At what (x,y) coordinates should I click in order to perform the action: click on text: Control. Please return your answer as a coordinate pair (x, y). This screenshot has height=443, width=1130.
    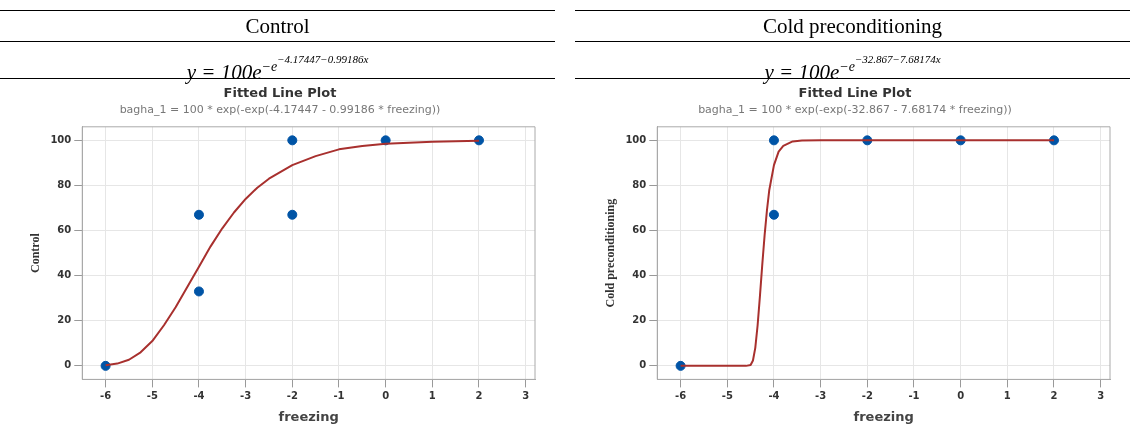
    Looking at the image, I should click on (277, 26).